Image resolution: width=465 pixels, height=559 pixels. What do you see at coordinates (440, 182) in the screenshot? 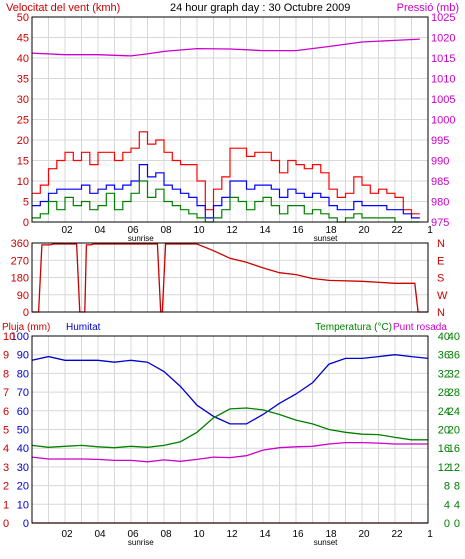
I see `pressure-tick-label: 985` at bounding box center [440, 182].